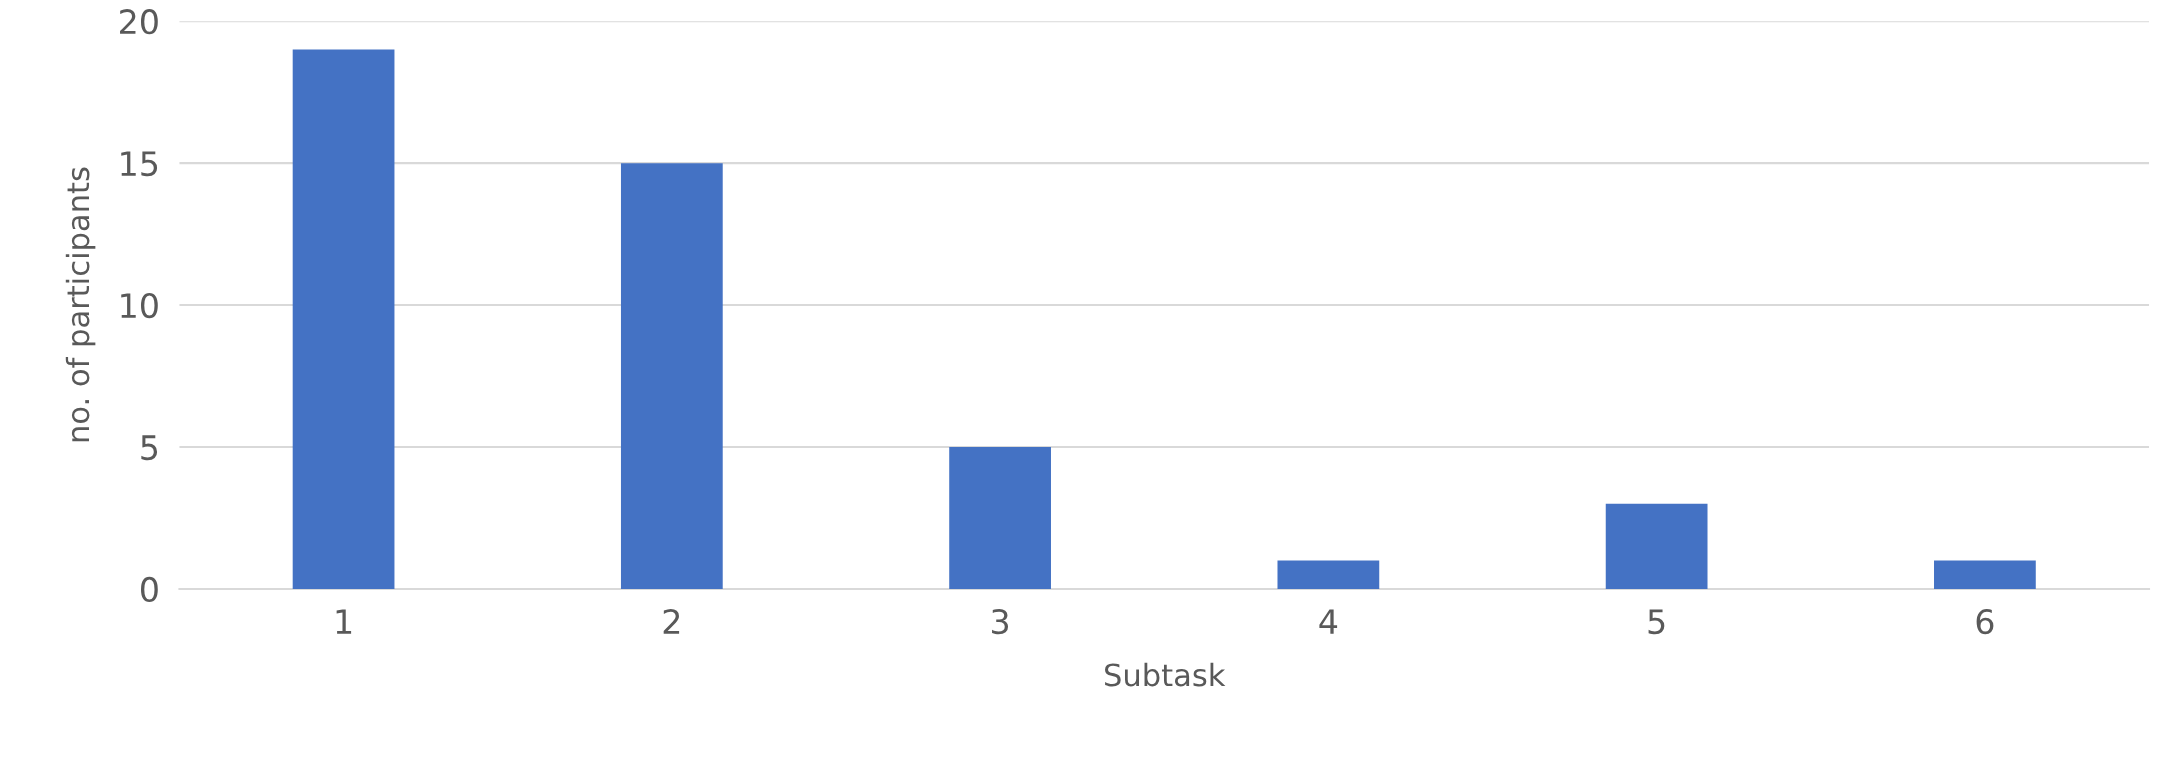  Describe the element at coordinates (139, 164) in the screenshot. I see `y-tick-label: 15` at that location.